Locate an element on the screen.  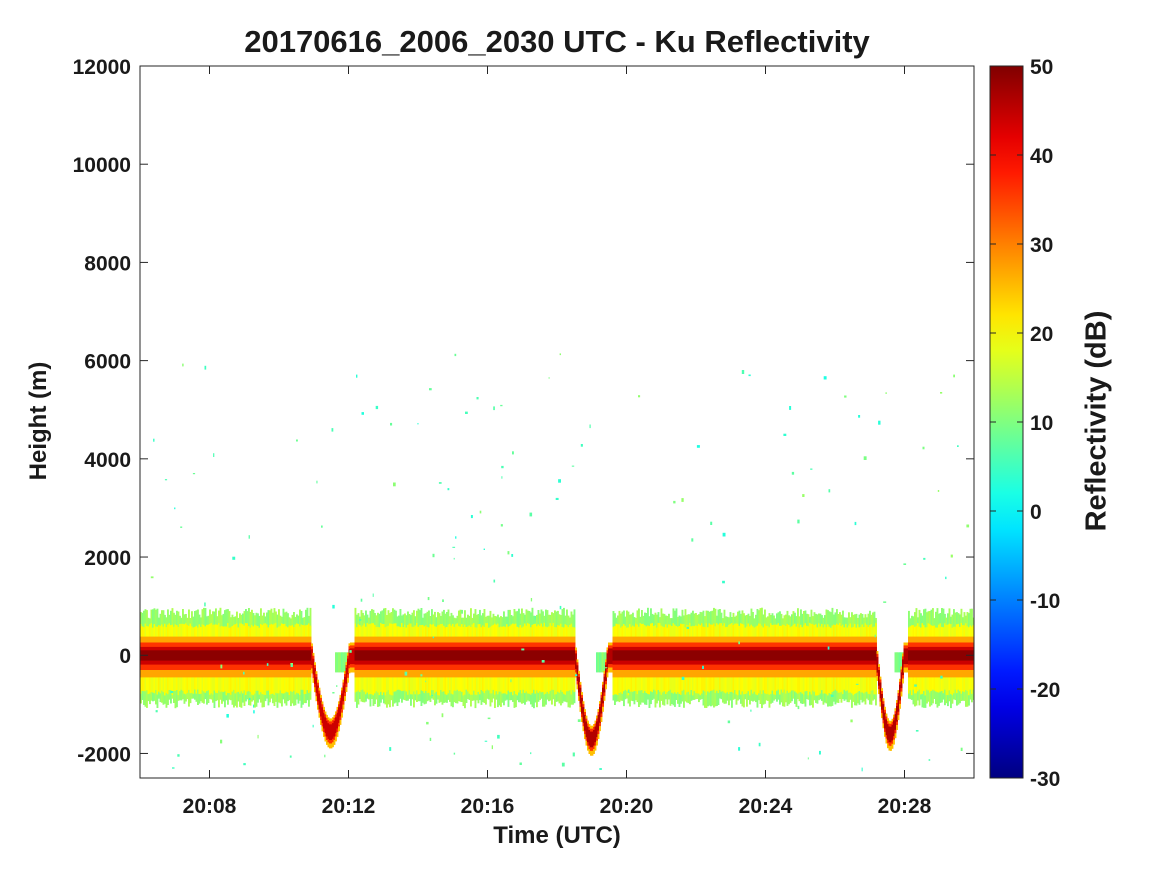
y-tick-label: 6000 is located at coordinates (107, 362).